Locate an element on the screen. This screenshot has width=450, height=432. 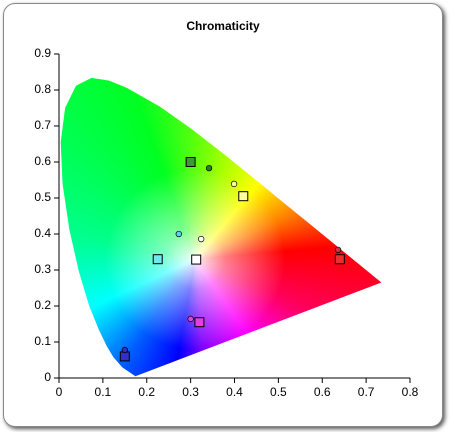
chart-title: Chromaticity is located at coordinates (223, 26).